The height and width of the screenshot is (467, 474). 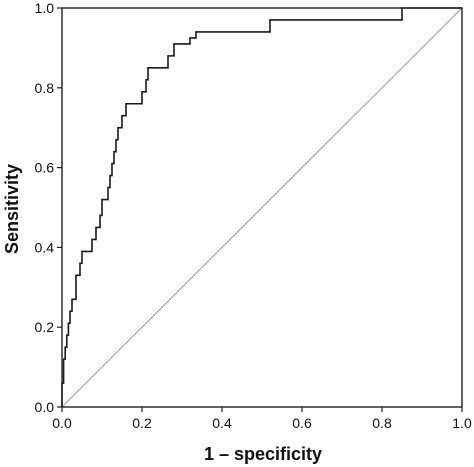 I want to click on y-tick-label: 0.8, so click(x=45, y=88).